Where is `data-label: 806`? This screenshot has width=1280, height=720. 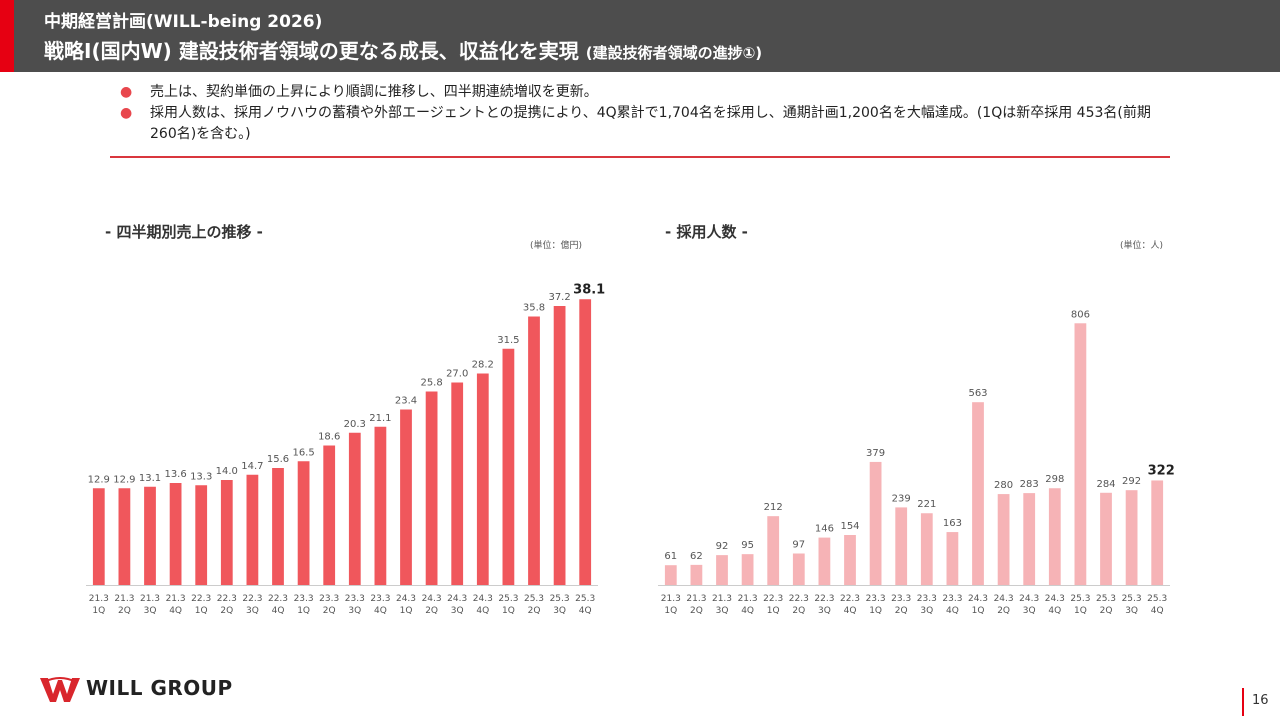
data-label: 806 is located at coordinates (1080, 314).